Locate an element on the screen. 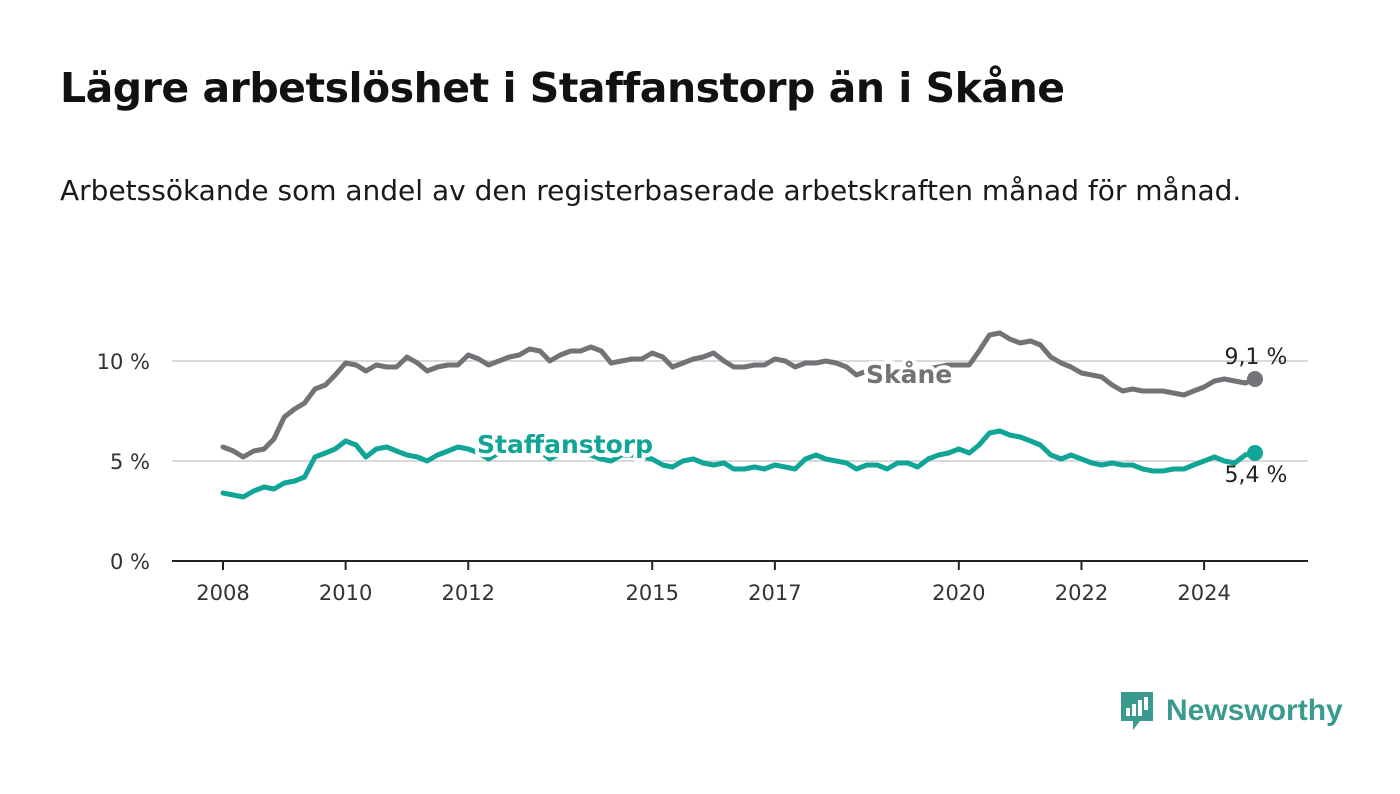 The width and height of the screenshot is (1400, 794). y-tick-label: 10 % is located at coordinates (123, 362).